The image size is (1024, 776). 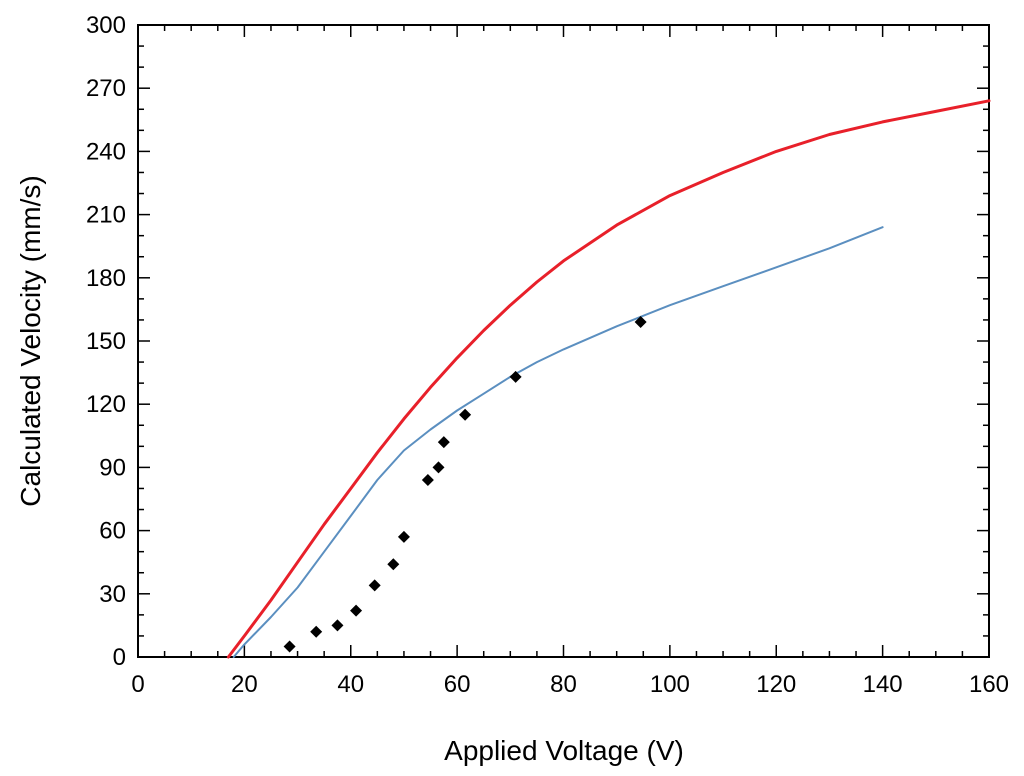 I want to click on y-tick-label: 0, so click(x=119, y=657).